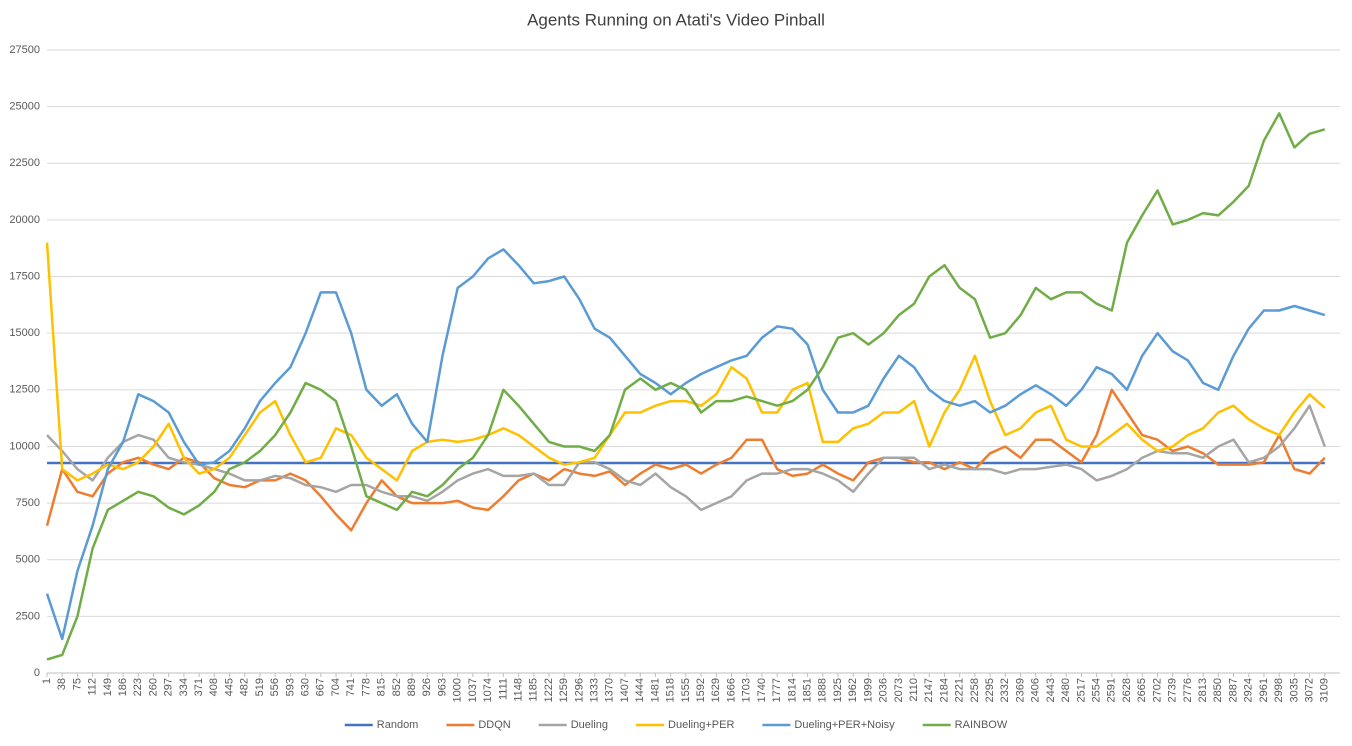 The width and height of the screenshot is (1352, 746). I want to click on x-tick-label: 75, so click(77, 684).